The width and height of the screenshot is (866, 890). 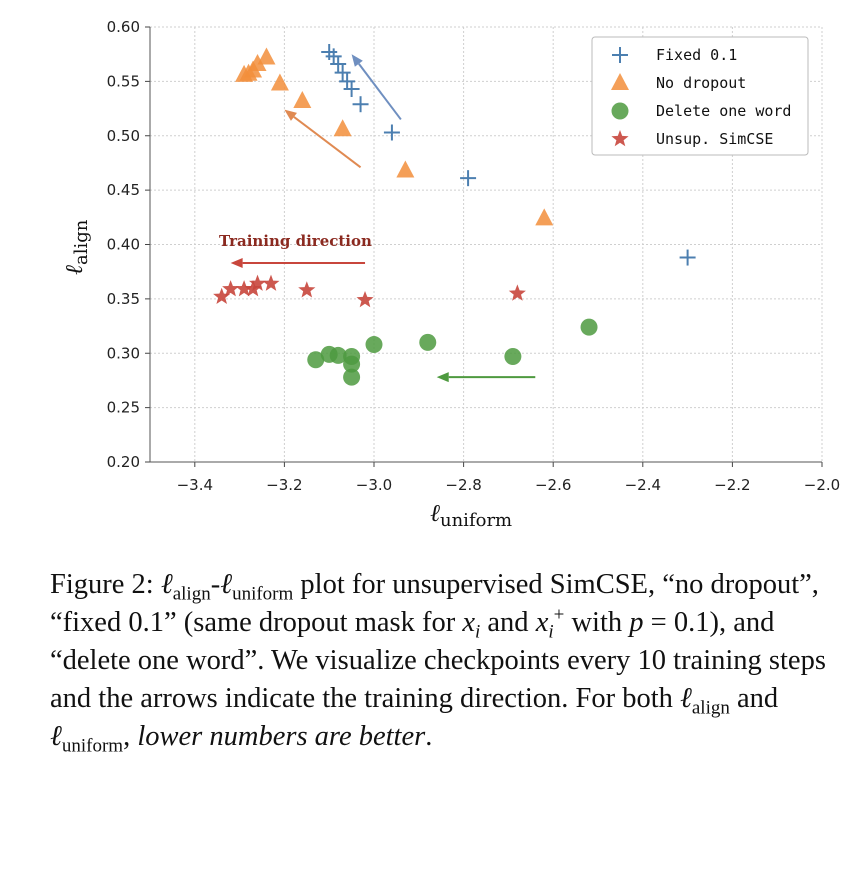 What do you see at coordinates (374, 485) in the screenshot?
I see `x-tick-label: −3.0` at bounding box center [374, 485].